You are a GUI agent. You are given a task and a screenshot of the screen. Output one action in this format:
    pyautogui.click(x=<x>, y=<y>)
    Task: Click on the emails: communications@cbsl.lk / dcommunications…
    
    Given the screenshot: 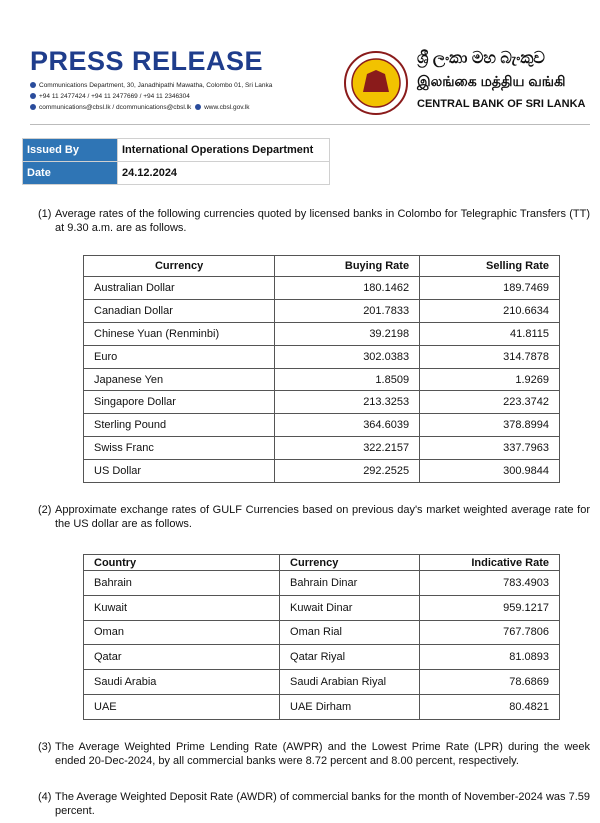 What is the action you would take?
    pyautogui.click(x=140, y=107)
    